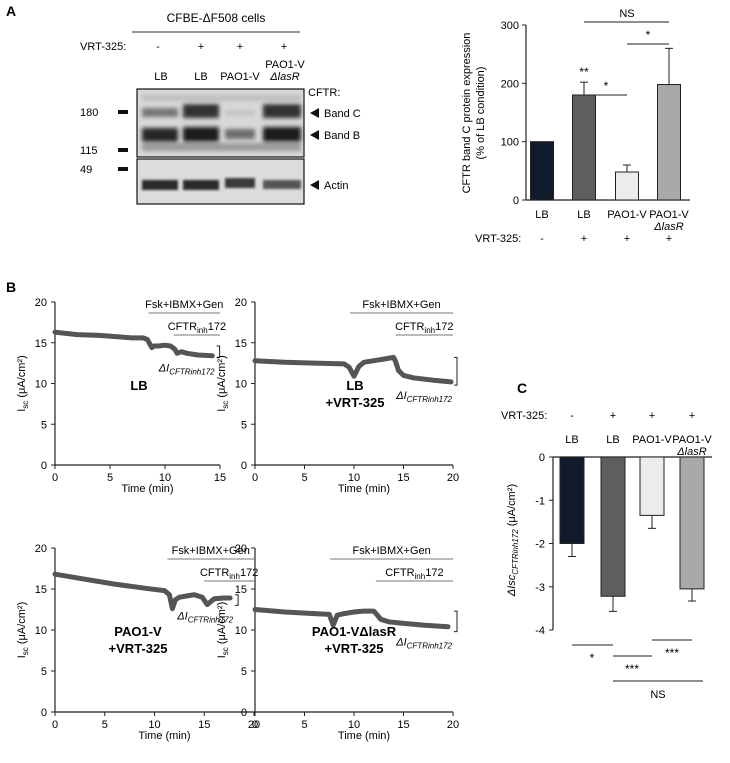  I want to click on blot-lane-1: LB, so click(160, 77).